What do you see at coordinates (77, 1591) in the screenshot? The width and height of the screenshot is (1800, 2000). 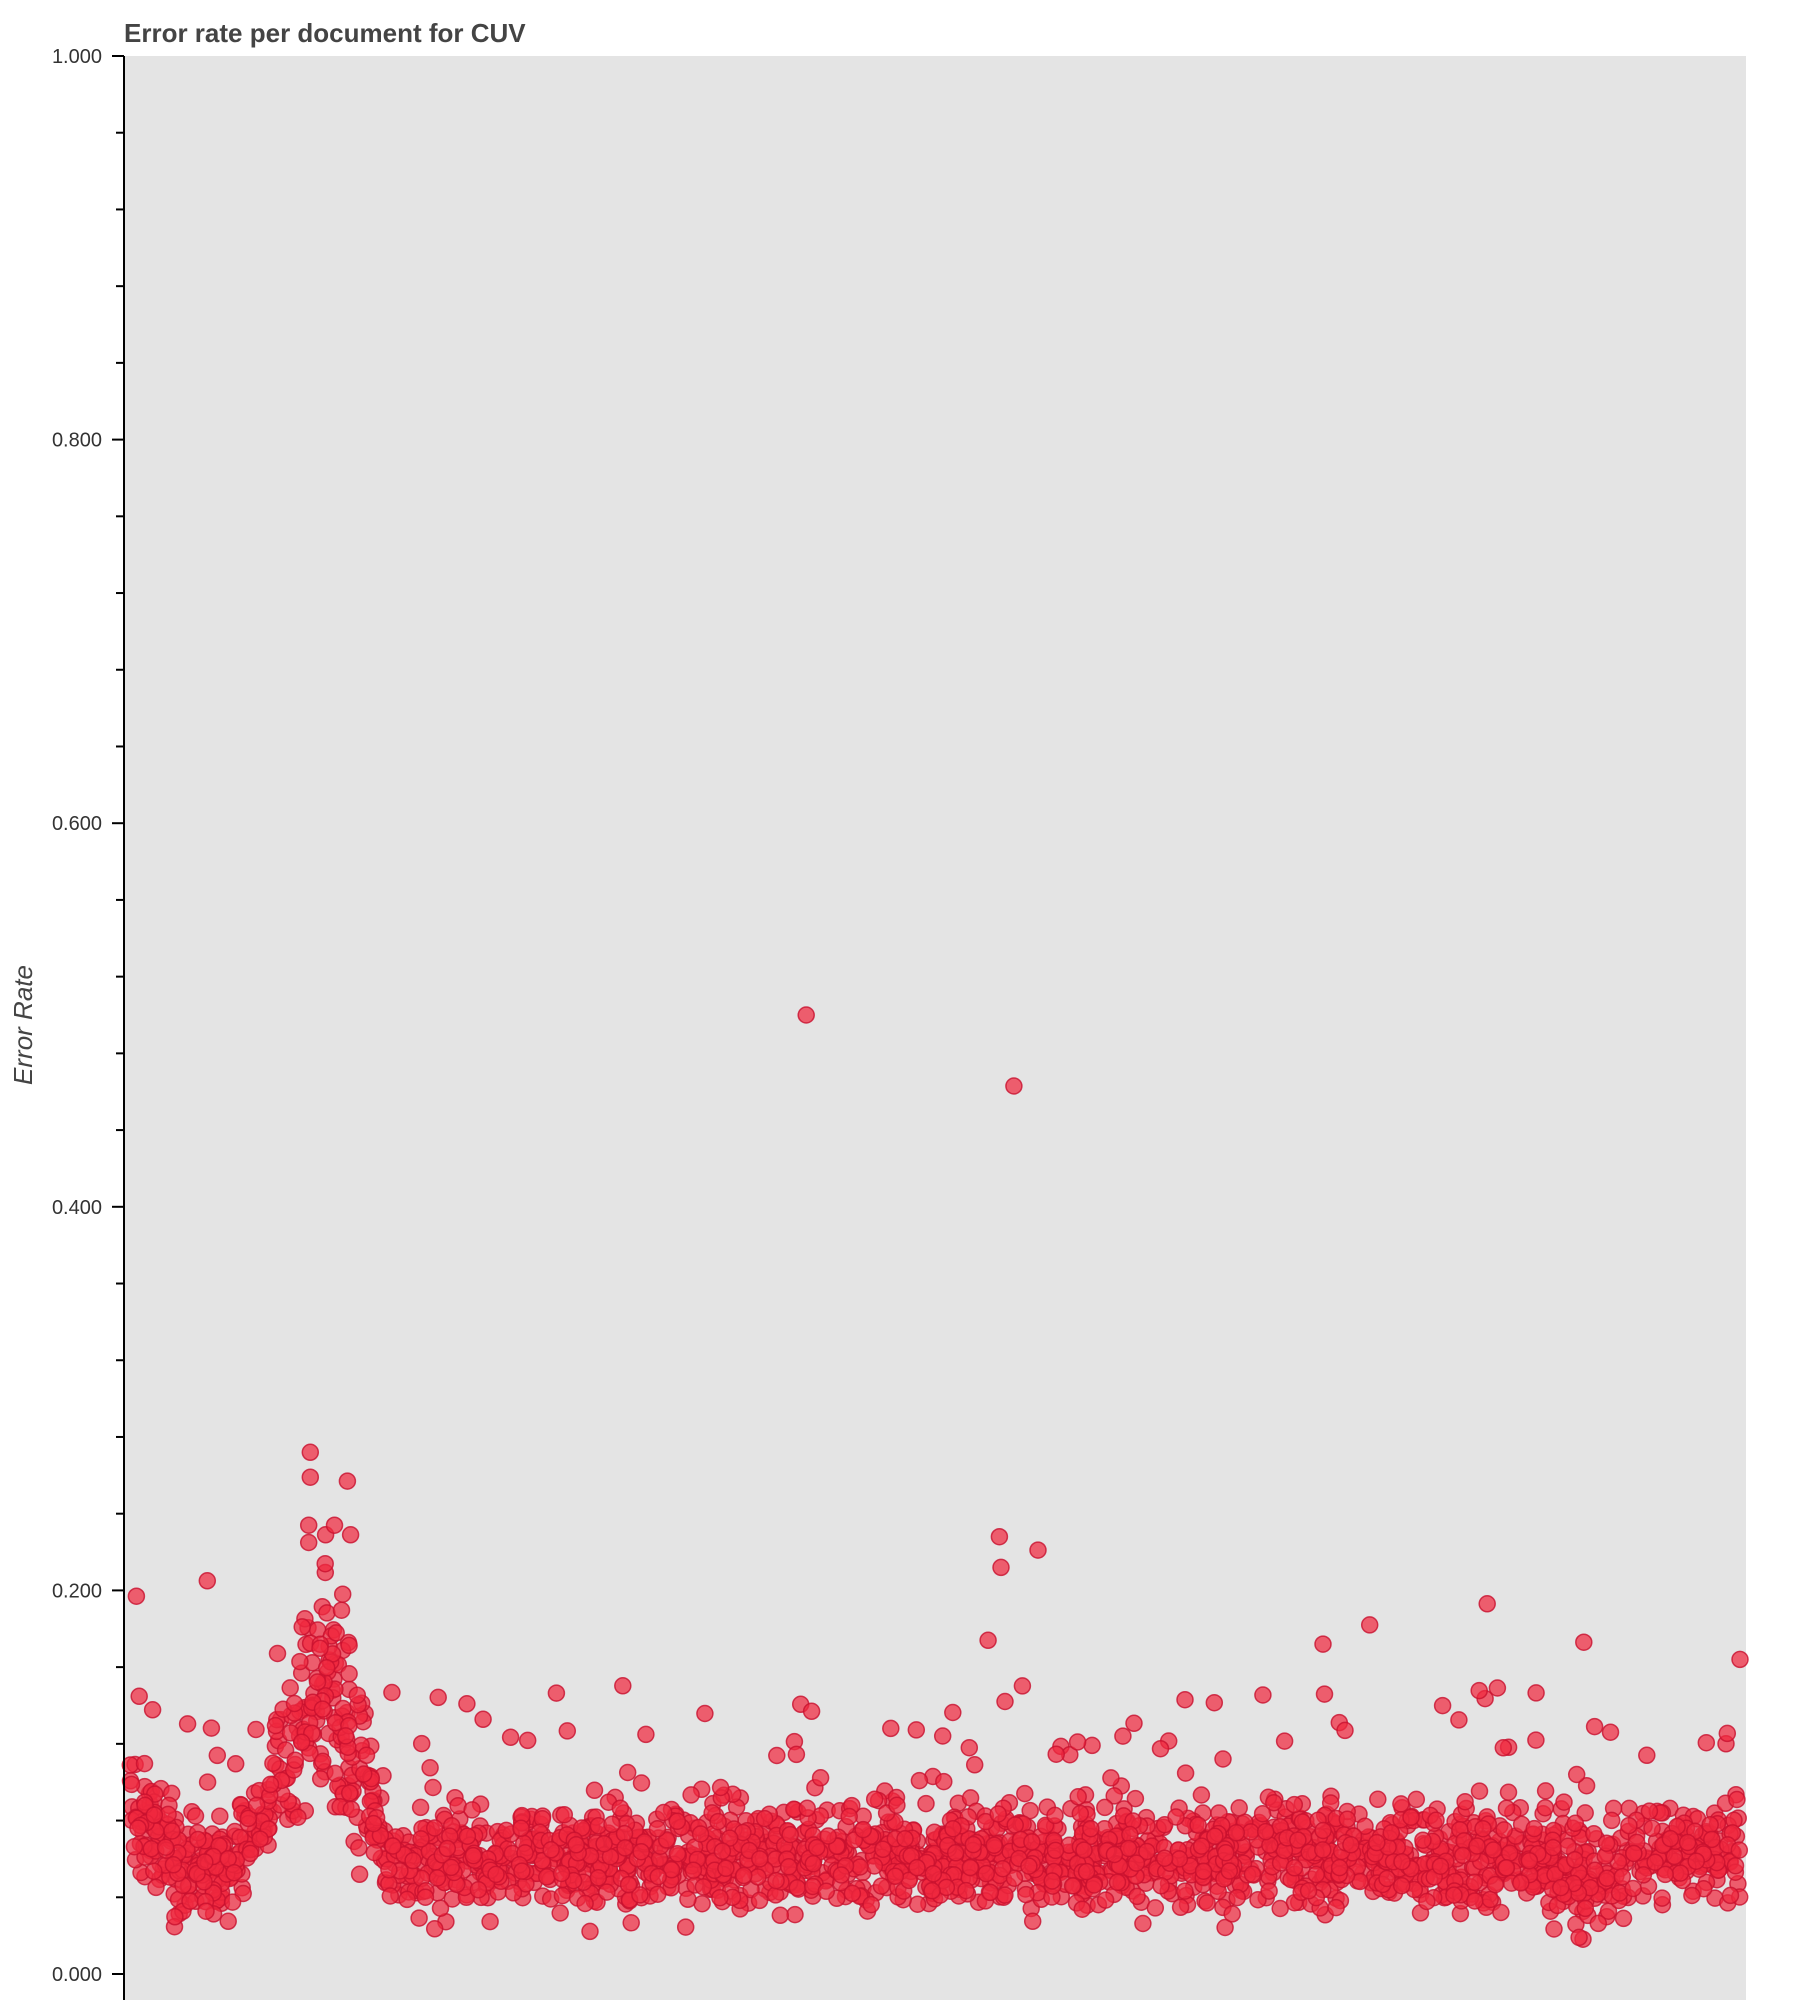 I see `y-tick-label: 0.200` at bounding box center [77, 1591].